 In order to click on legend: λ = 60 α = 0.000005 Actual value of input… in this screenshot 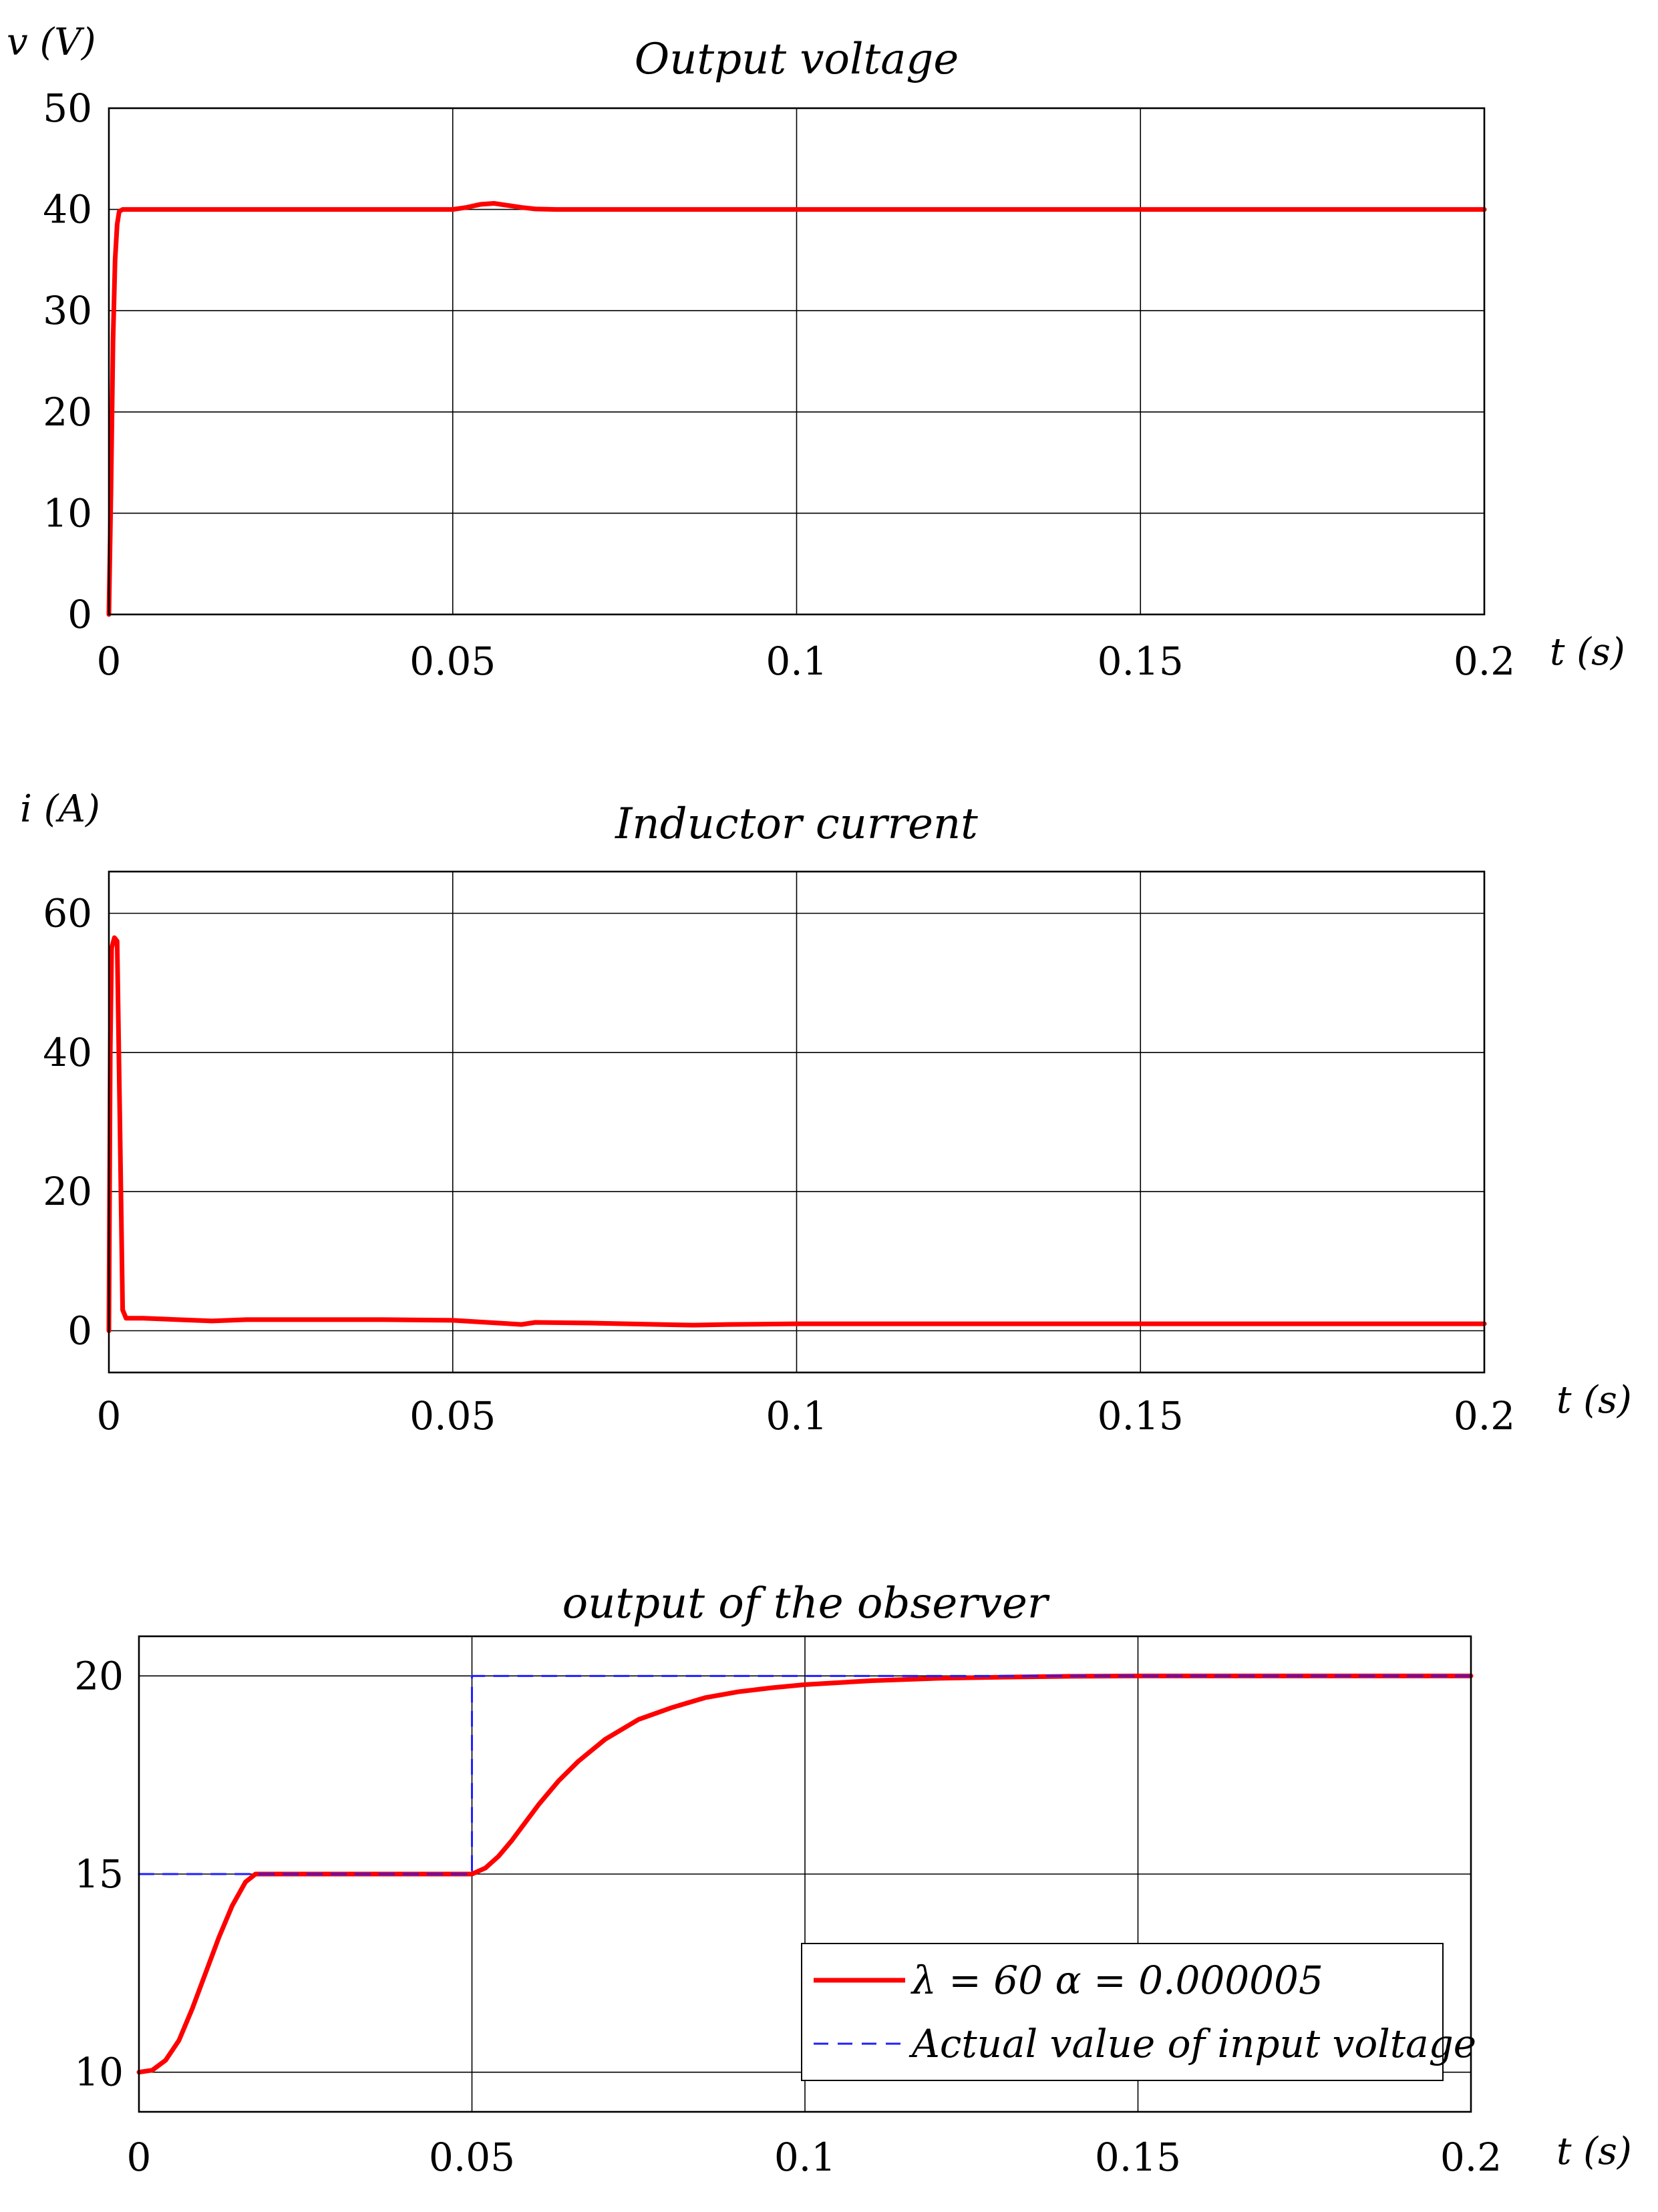, I will do `click(1138, 2012)`.